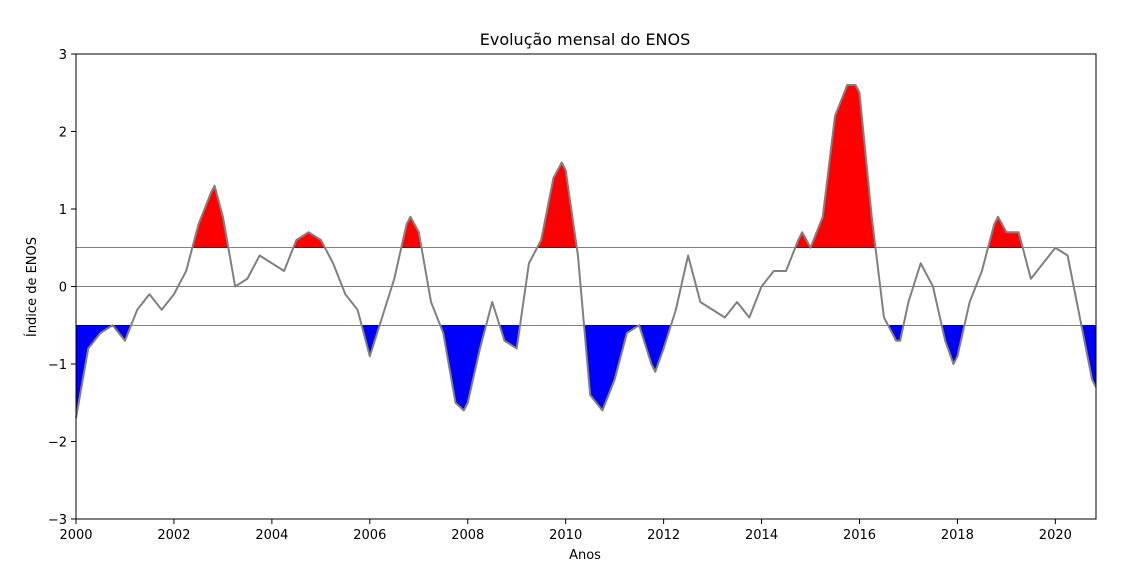  Describe the element at coordinates (585, 39) in the screenshot. I see `chart-title: Evolução mensal do ENOS` at that location.